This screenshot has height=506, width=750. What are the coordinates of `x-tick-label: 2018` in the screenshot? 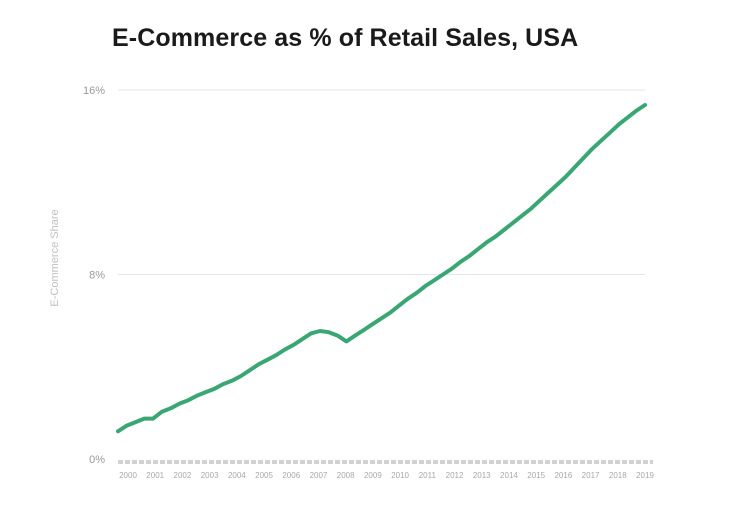 It's located at (618, 475).